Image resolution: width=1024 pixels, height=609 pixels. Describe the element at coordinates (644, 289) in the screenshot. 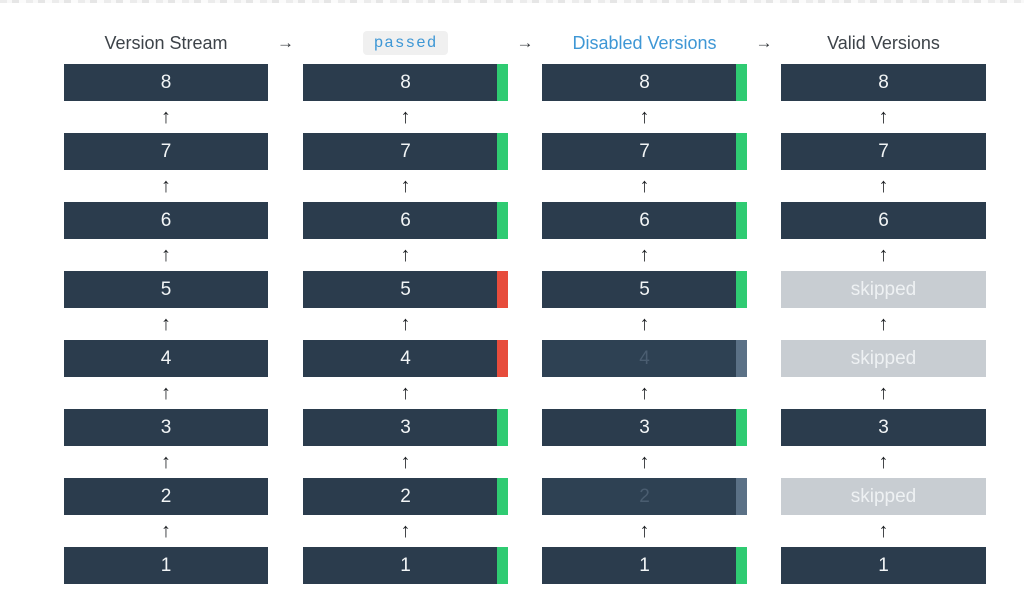

I see `version-bar-disabled-versions-5: 5` at that location.